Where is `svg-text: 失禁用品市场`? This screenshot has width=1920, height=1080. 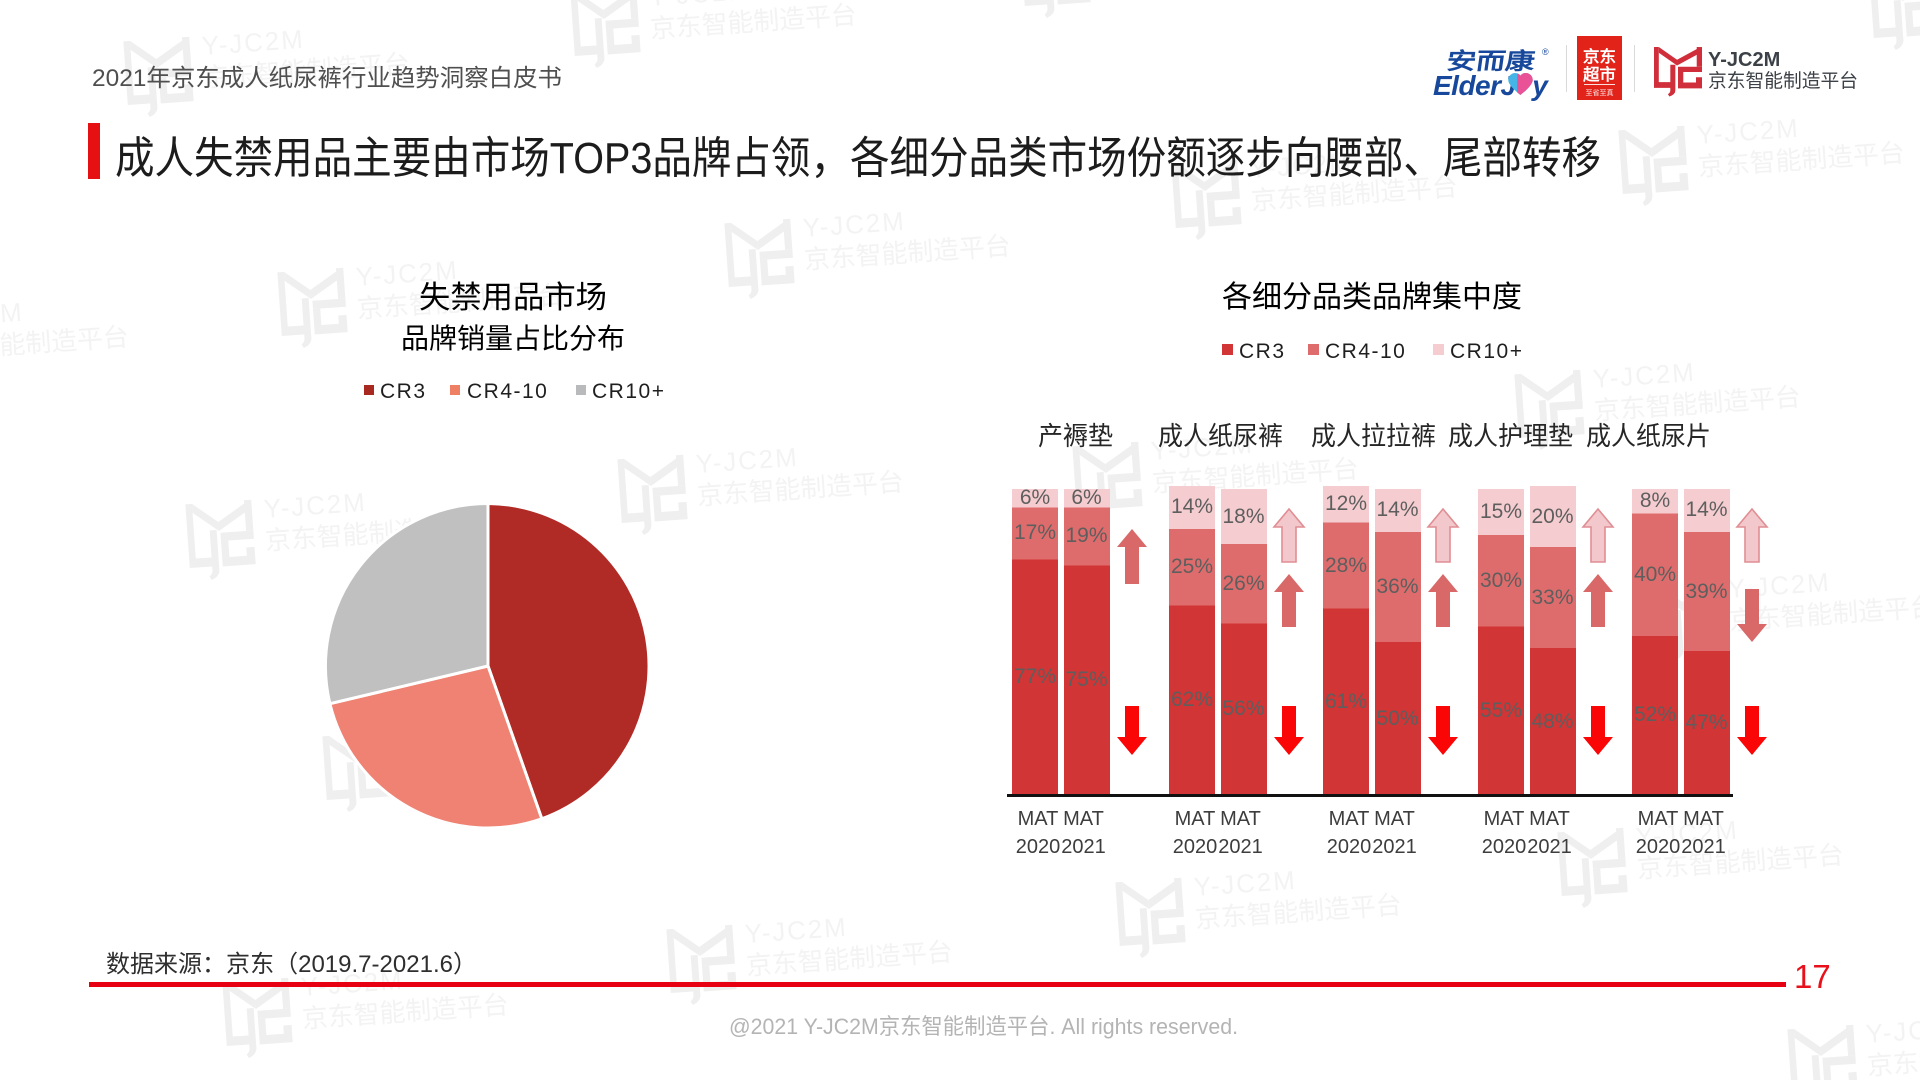 svg-text: 失禁用品市场 is located at coordinates (513, 297).